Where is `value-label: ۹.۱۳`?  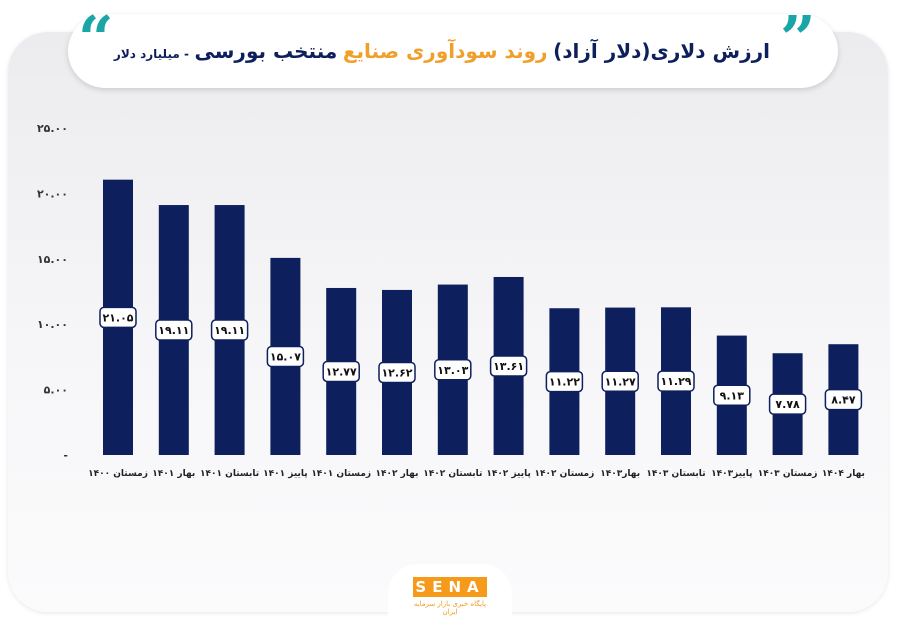 value-label: ۹.۱۳ is located at coordinates (732, 395).